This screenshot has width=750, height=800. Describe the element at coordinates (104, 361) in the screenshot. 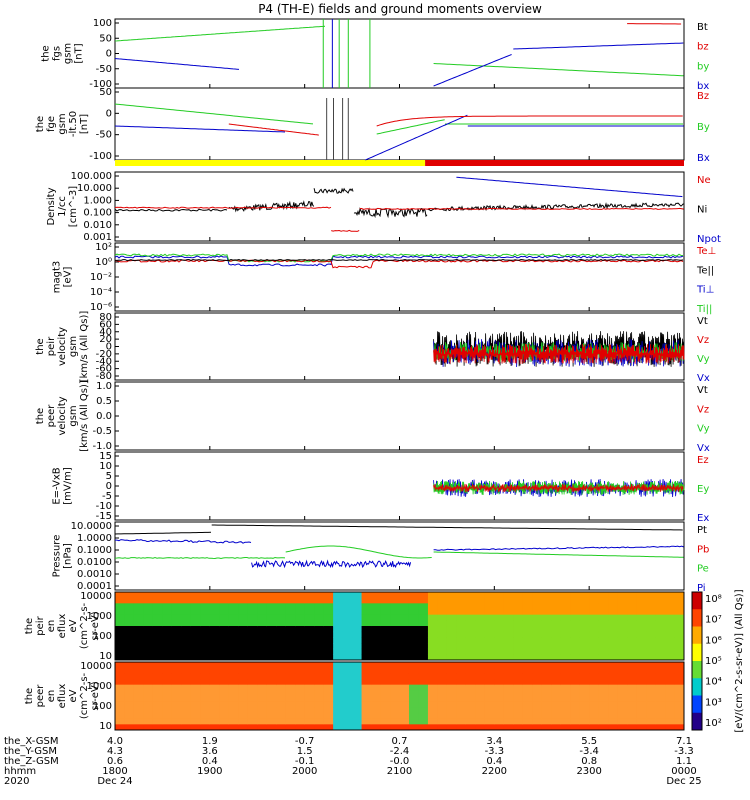

I see `y-tick-label: -40` at that location.